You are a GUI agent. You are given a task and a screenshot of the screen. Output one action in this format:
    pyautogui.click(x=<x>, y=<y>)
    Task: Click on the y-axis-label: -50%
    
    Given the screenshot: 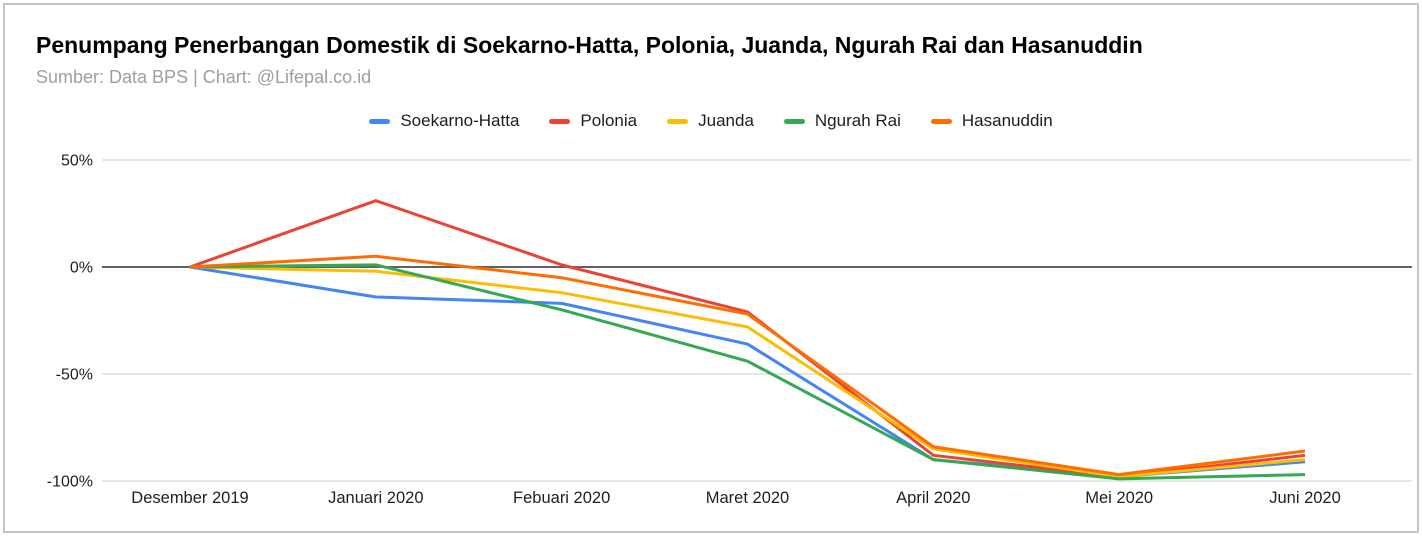 What is the action you would take?
    pyautogui.click(x=74, y=375)
    